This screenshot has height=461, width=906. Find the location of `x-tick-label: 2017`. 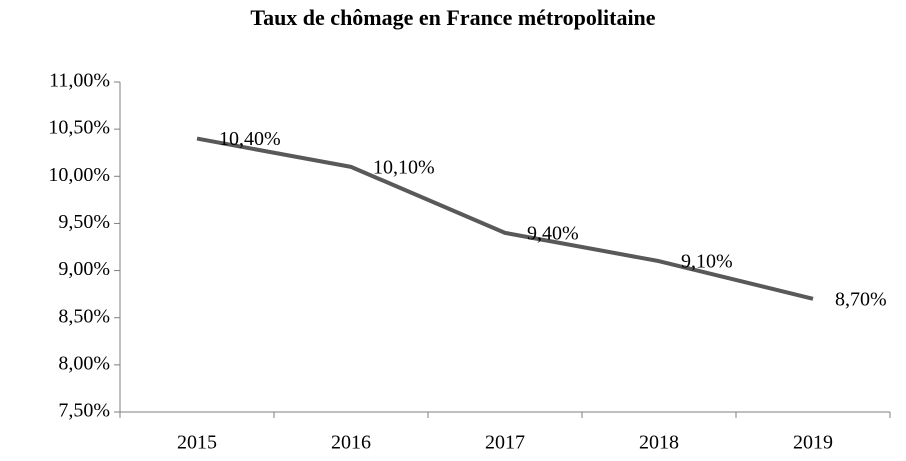

x-tick-label: 2017 is located at coordinates (505, 443).